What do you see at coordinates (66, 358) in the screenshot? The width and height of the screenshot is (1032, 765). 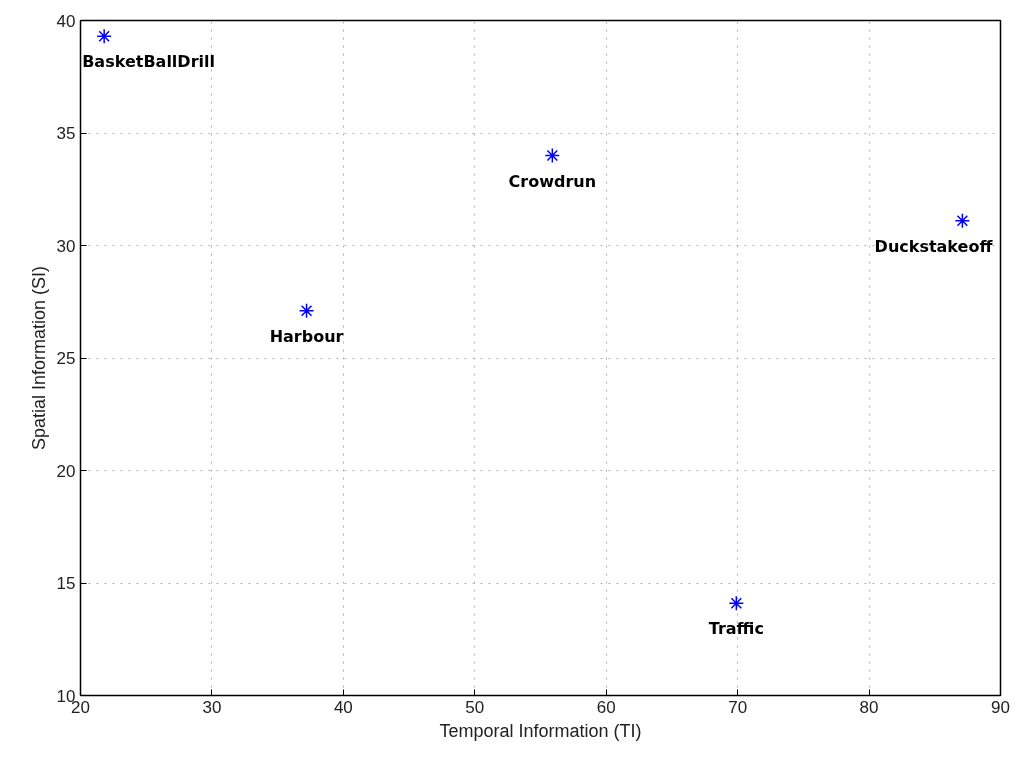 I see `y-tick-label: 25` at bounding box center [66, 358].